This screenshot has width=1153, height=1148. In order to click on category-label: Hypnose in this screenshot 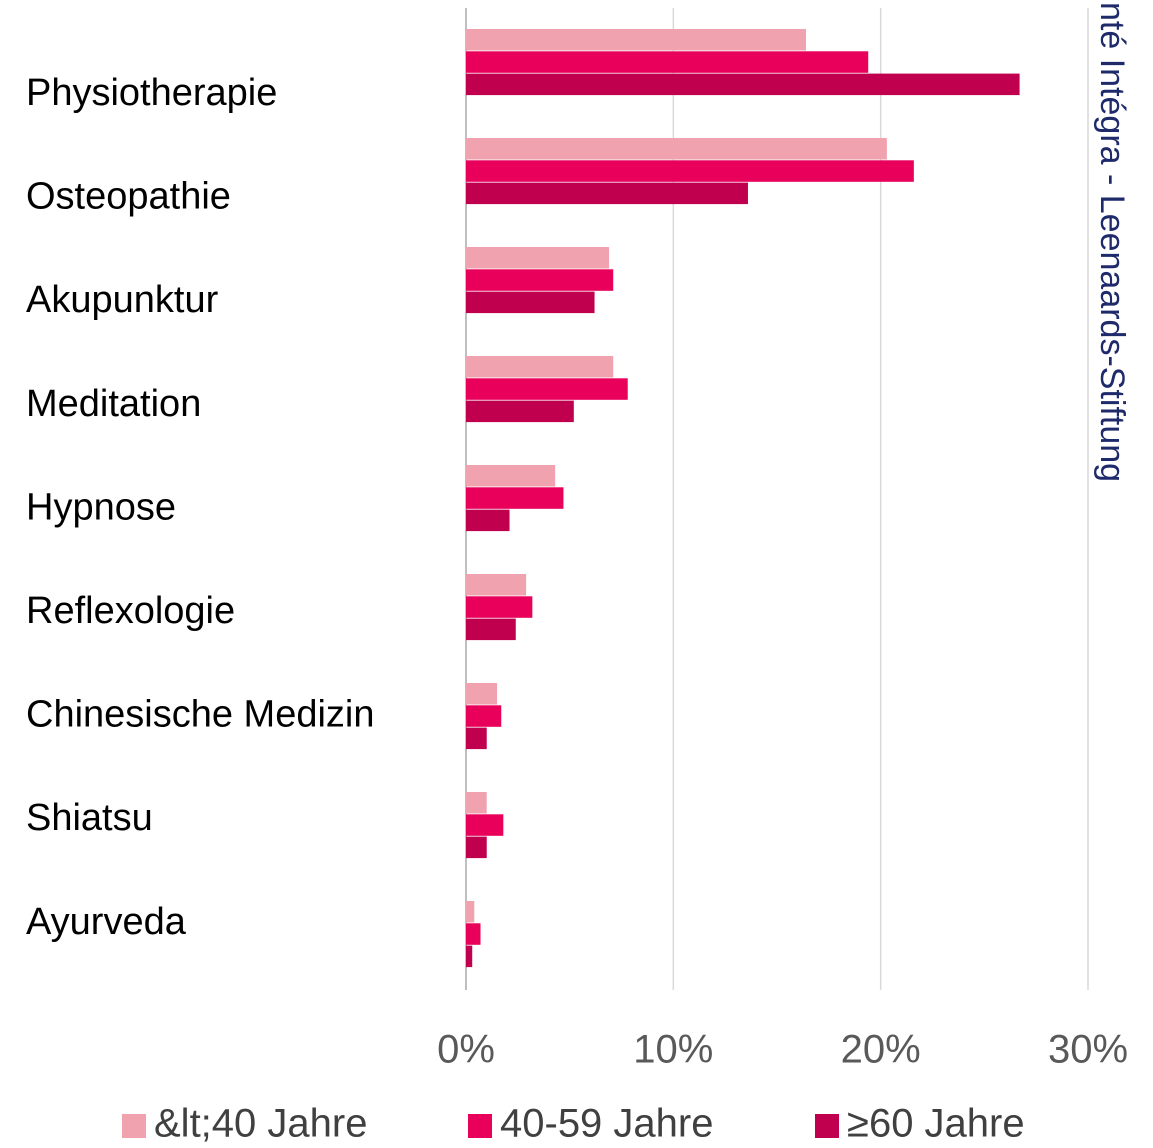, I will do `click(101, 507)`.